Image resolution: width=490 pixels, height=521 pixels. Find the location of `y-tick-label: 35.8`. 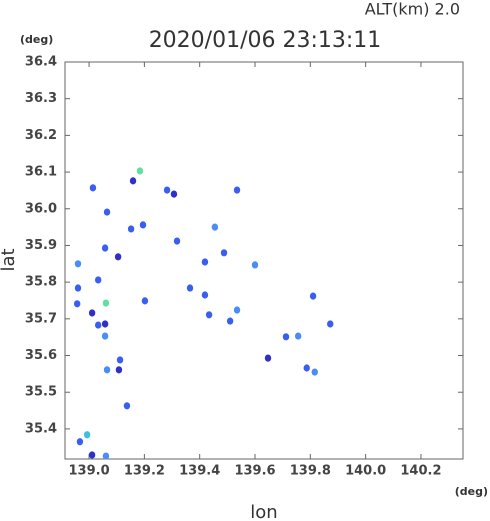

y-tick-label: 35.8 is located at coordinates (41, 282).